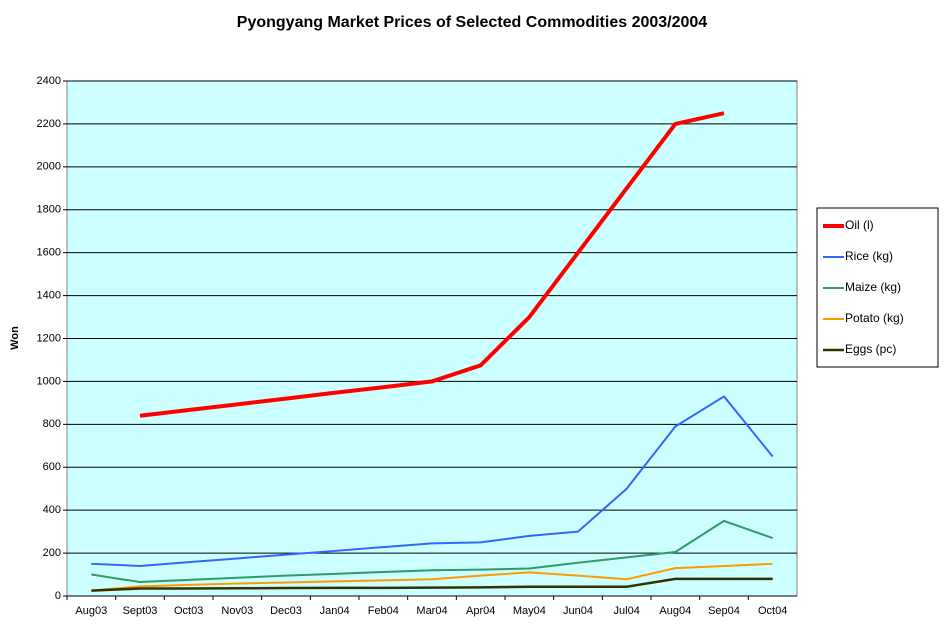 This screenshot has width=944, height=626. What do you see at coordinates (873, 287) in the screenshot?
I see `legend-label: Maize (kg)` at bounding box center [873, 287].